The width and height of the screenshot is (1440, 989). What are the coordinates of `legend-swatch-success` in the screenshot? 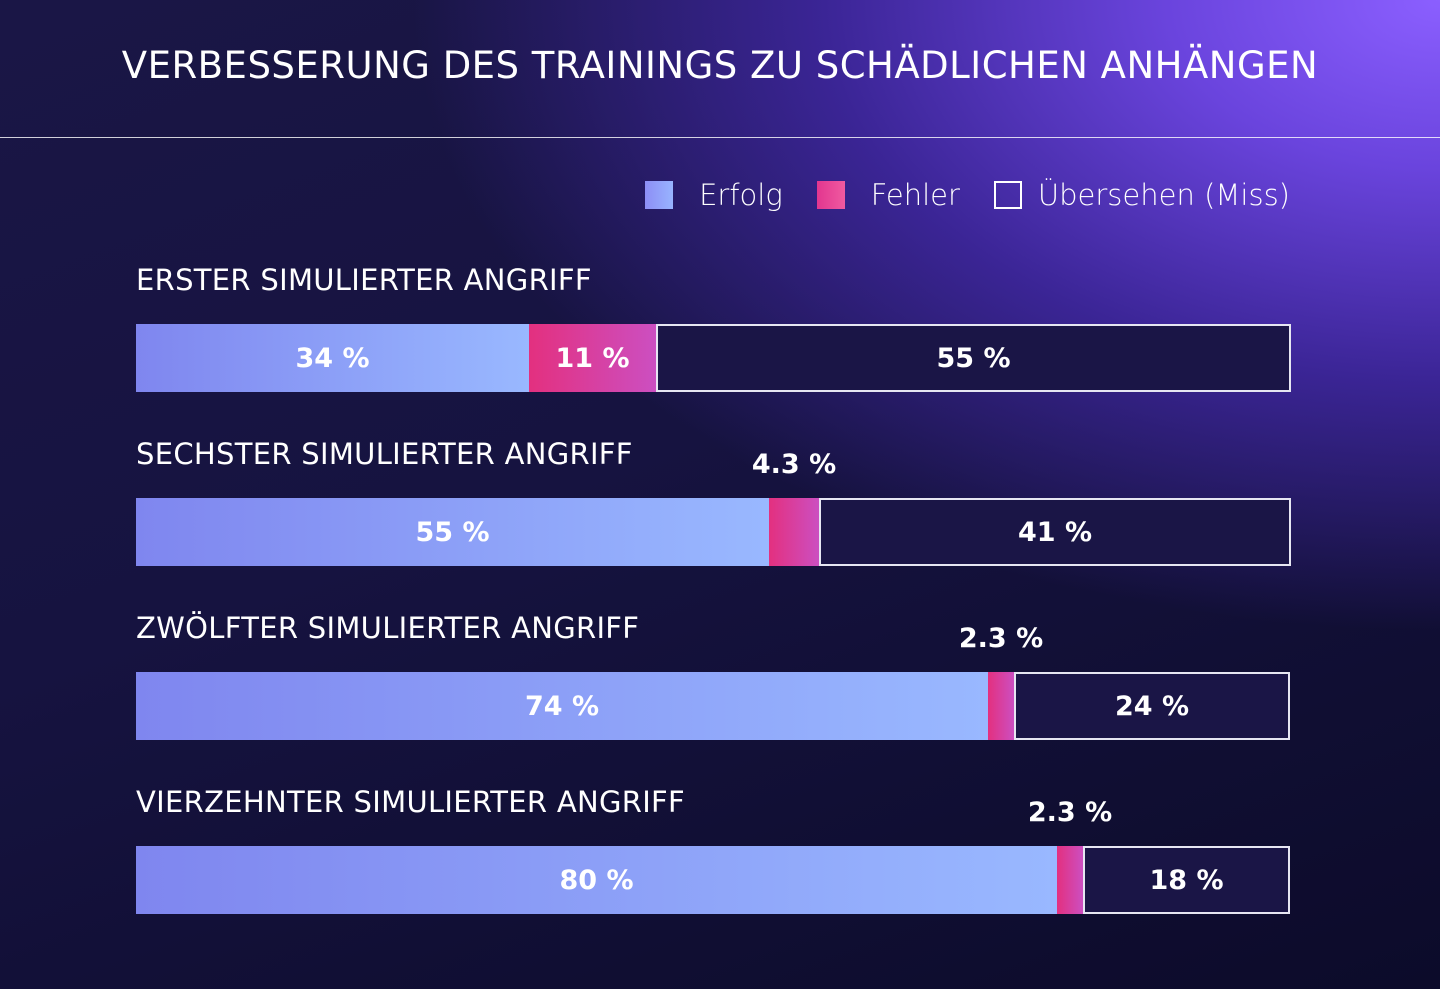 It's located at (659, 195).